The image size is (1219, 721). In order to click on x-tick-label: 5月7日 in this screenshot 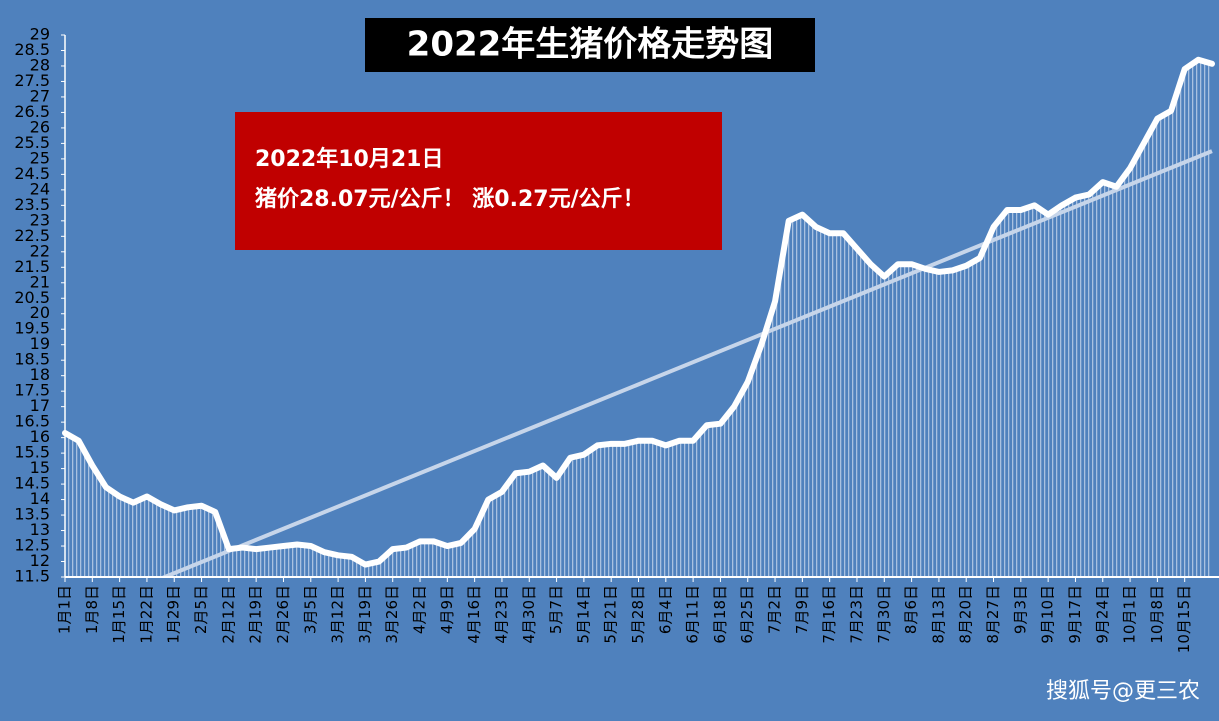, I will do `click(556, 609)`.